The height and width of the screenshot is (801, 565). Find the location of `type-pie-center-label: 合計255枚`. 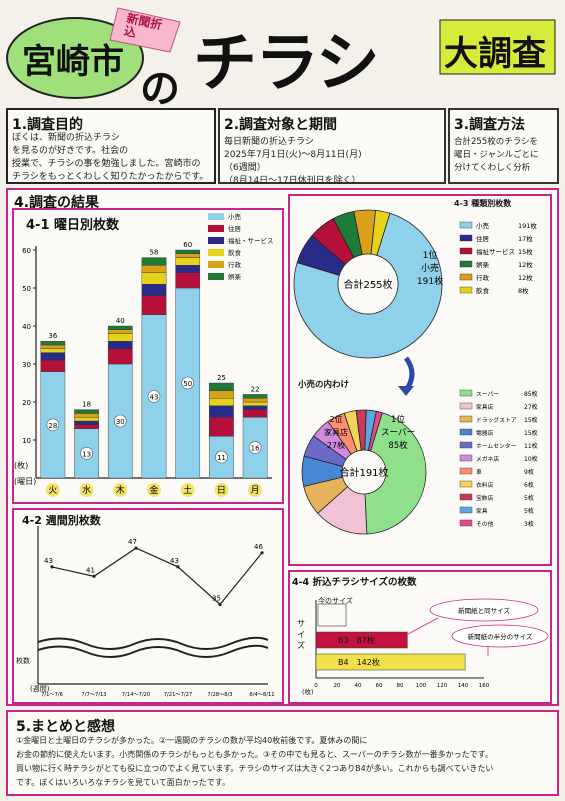

type-pie-center-label: 合計255枚 is located at coordinates (367, 284).